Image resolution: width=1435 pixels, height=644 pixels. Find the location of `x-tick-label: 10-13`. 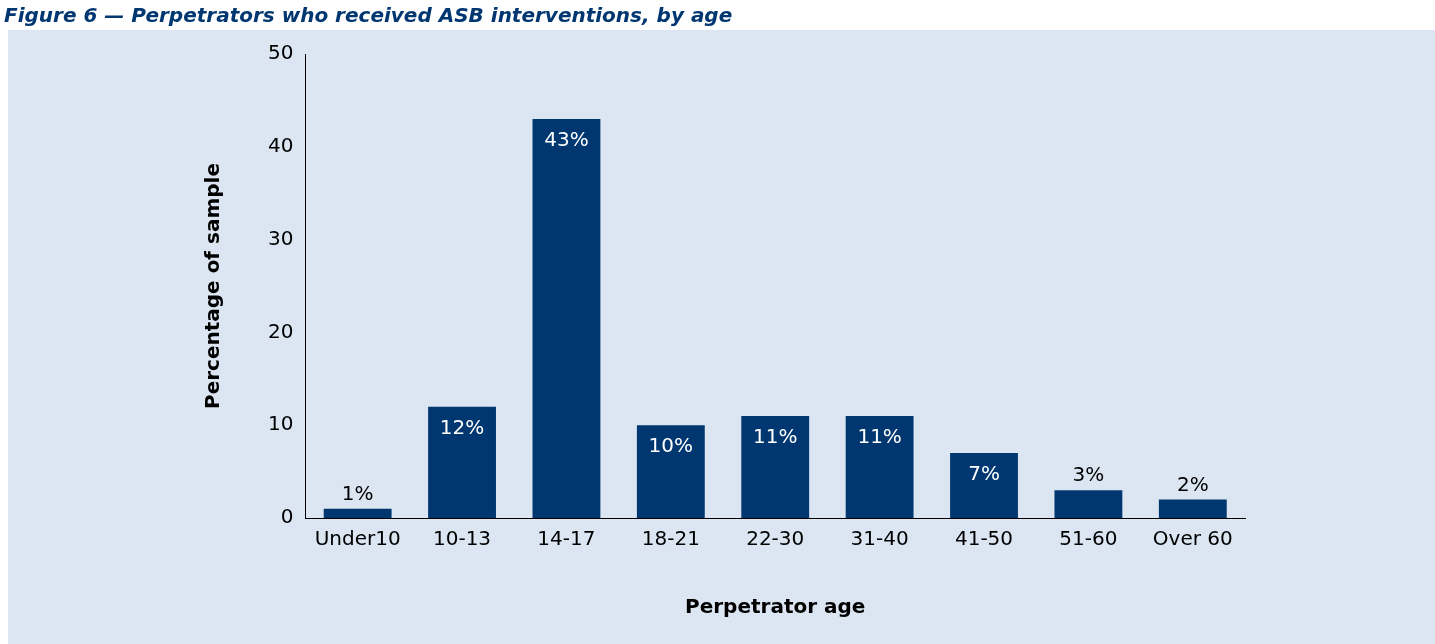

x-tick-label: 10-13 is located at coordinates (462, 538).